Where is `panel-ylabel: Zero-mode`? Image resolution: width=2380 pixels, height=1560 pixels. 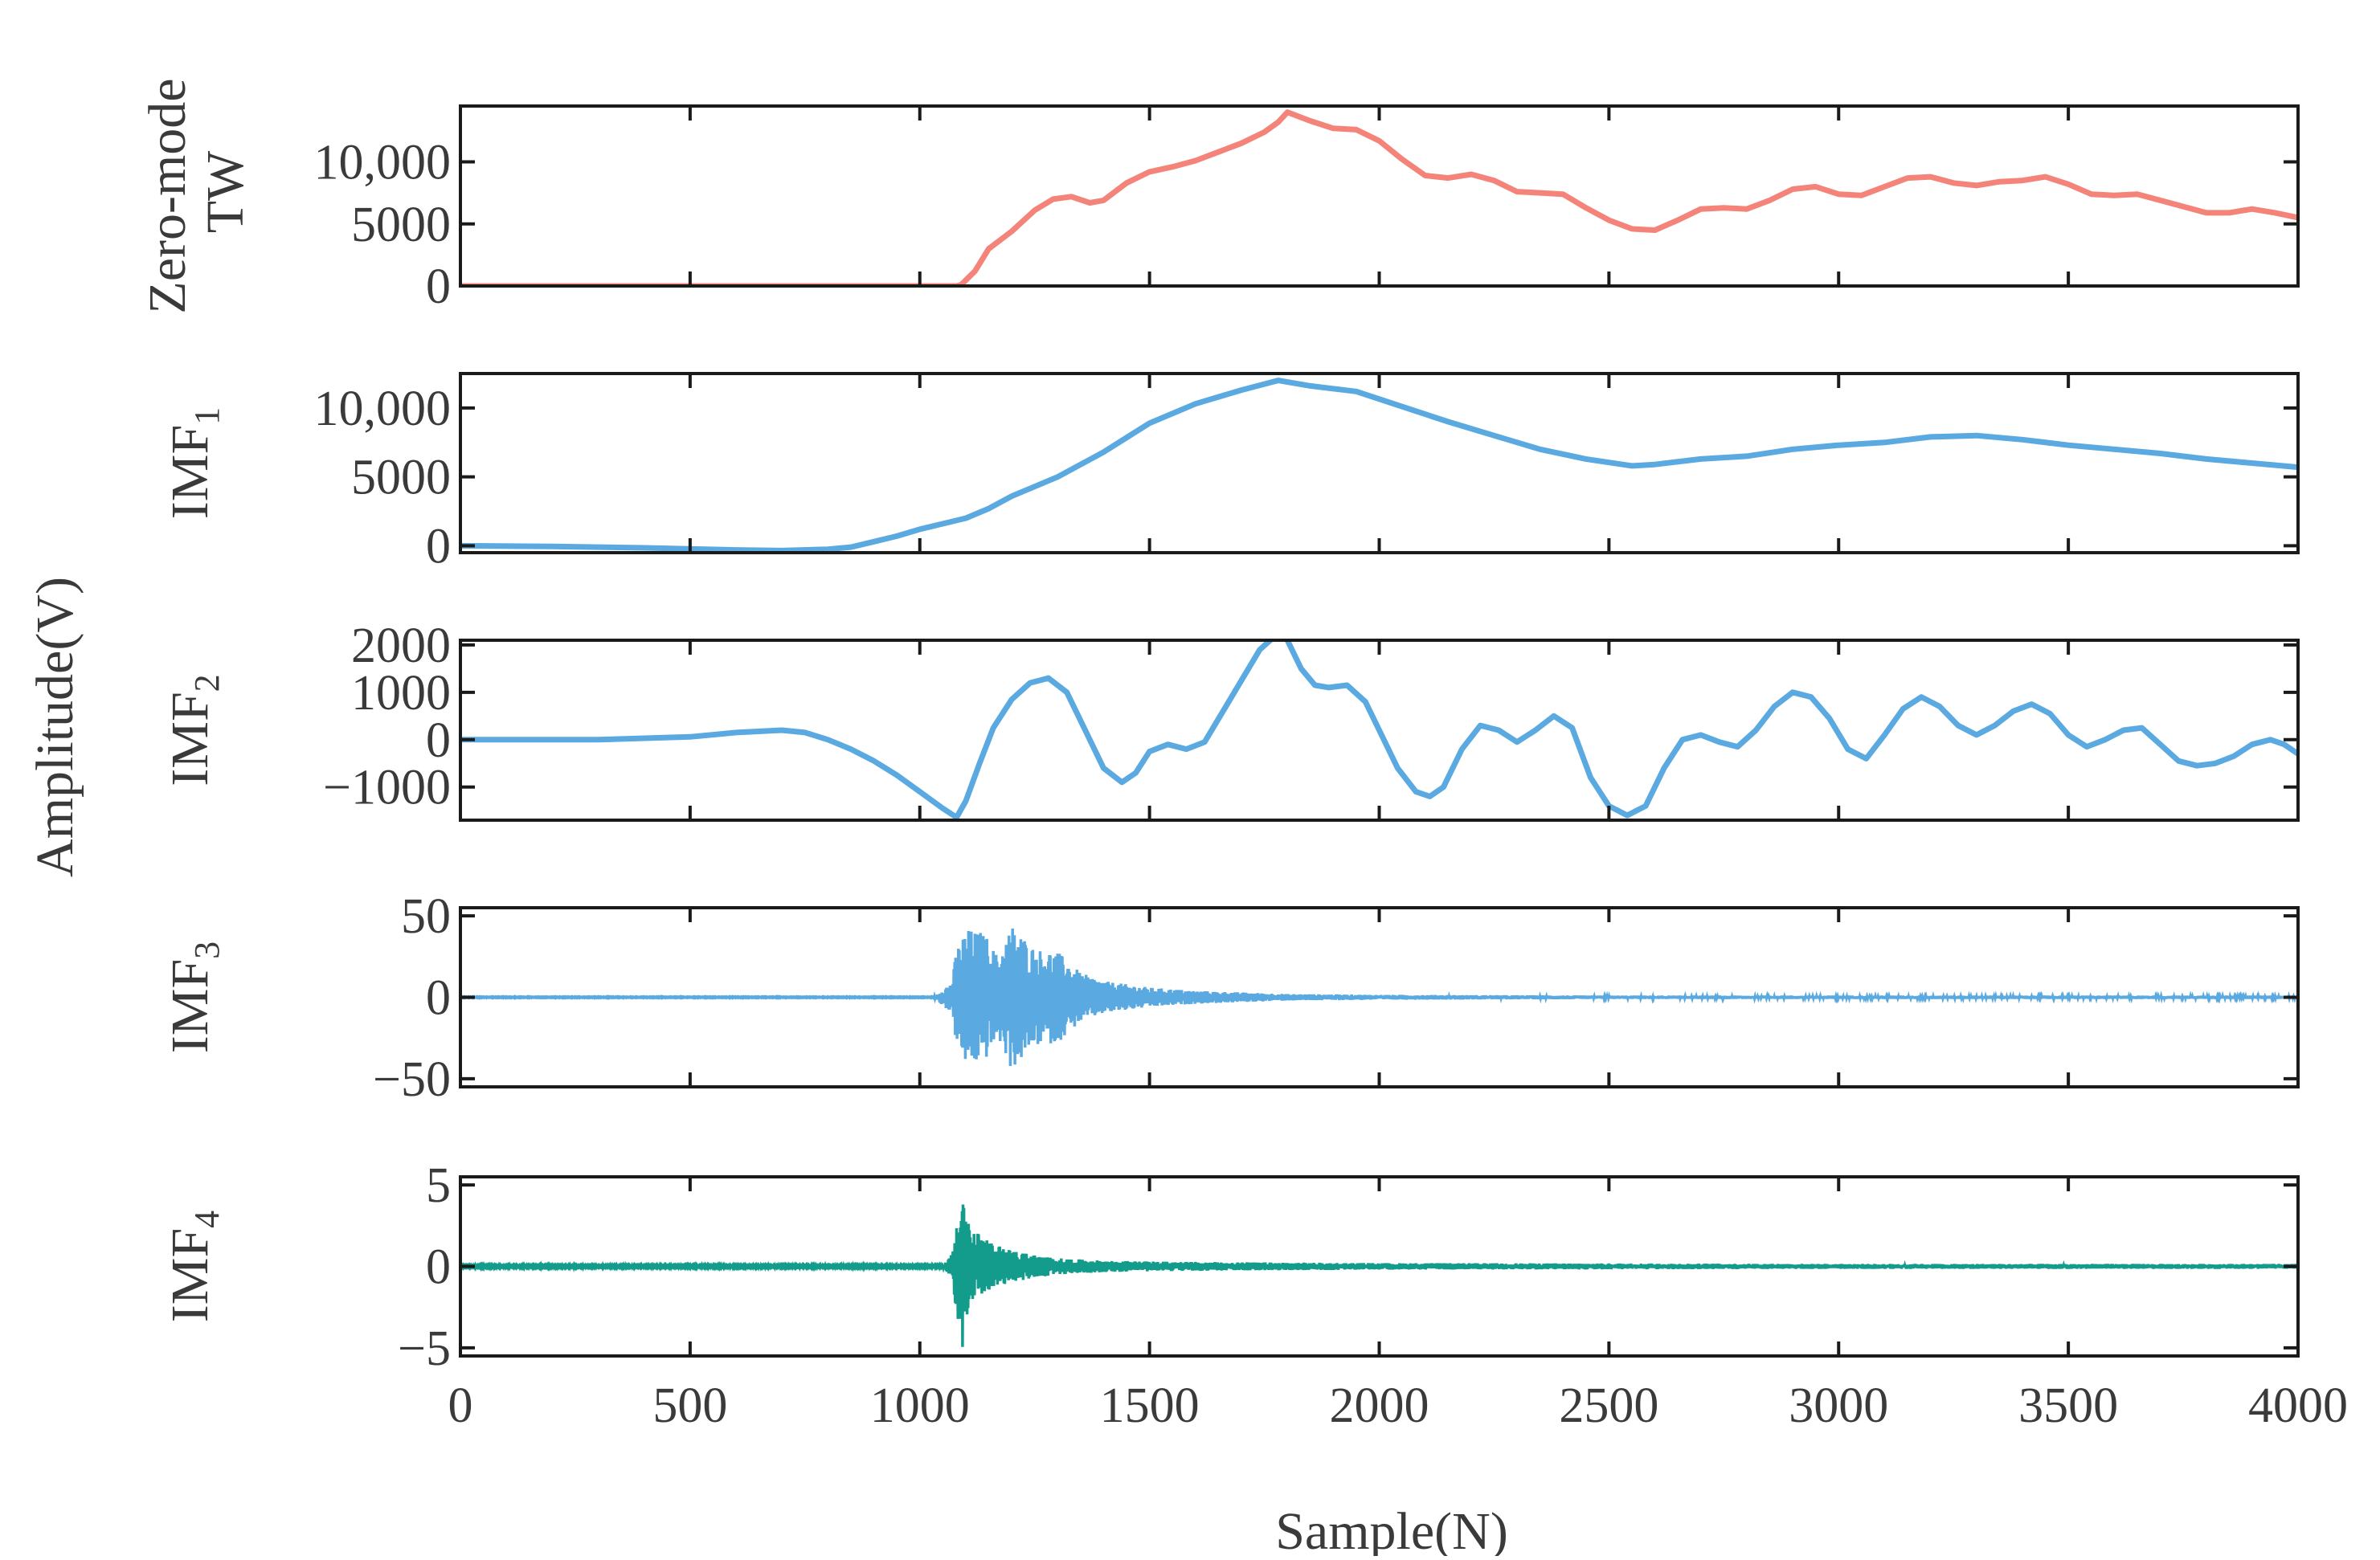 panel-ylabel: Zero-mode is located at coordinates (167, 196).